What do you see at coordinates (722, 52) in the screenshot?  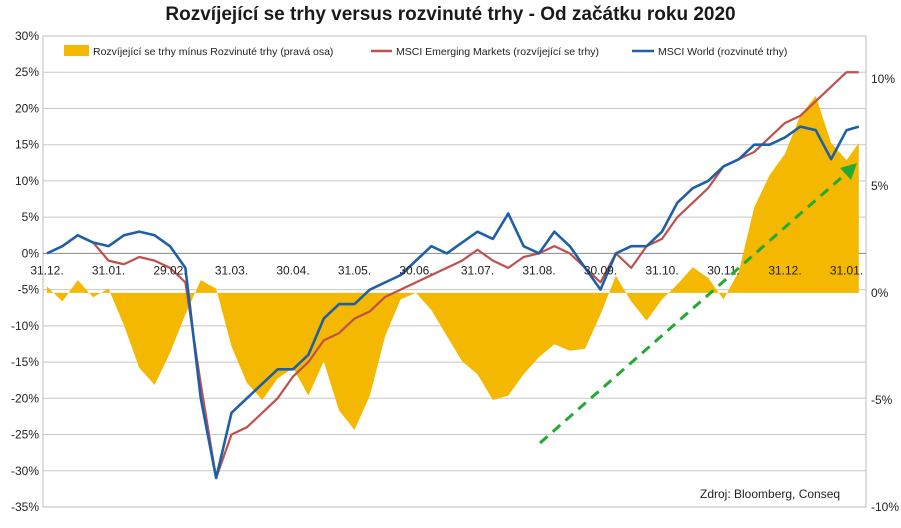 I see `legend-label-world: MSCI World (rozvinuté trhy)` at bounding box center [722, 52].